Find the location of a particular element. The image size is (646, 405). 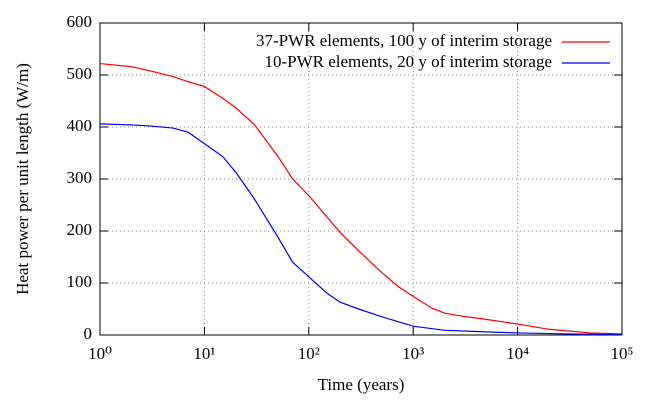

y-tick-label: 600 is located at coordinates (80, 21).